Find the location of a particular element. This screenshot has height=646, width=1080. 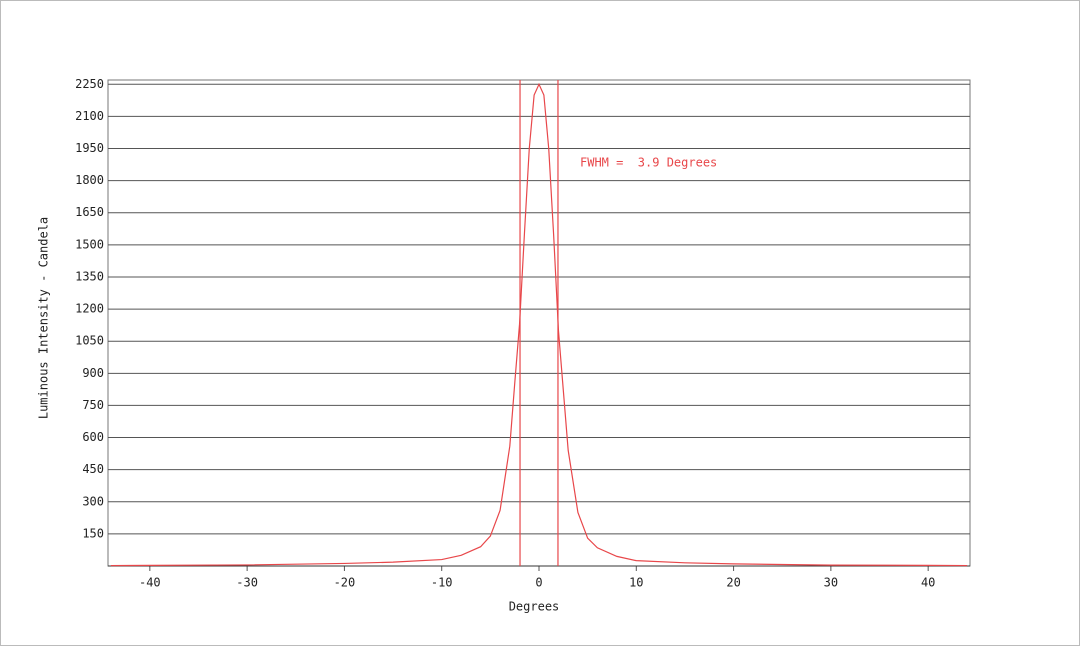

x-tick-label: 20 is located at coordinates (733, 583).